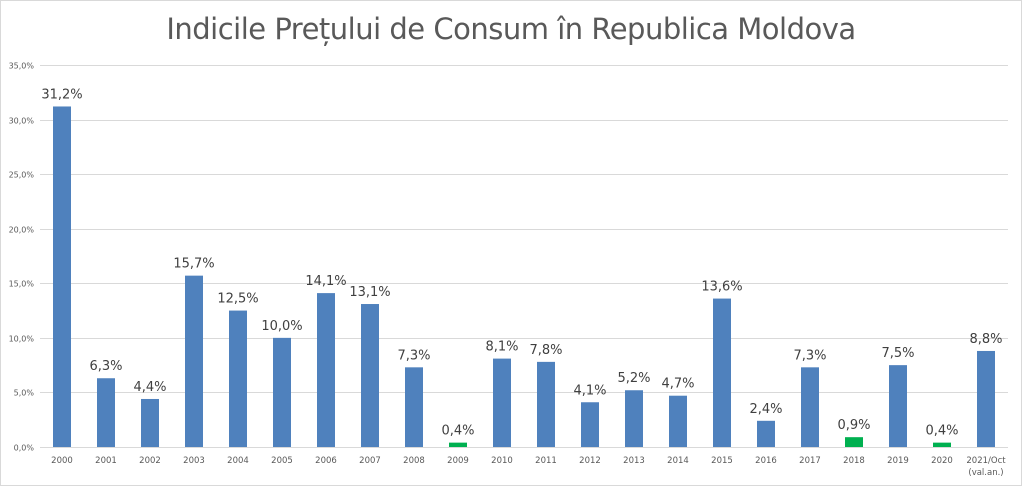 The height and width of the screenshot is (486, 1022). Describe the element at coordinates (24, 448) in the screenshot. I see `y-tick-label: 0,0%` at that location.